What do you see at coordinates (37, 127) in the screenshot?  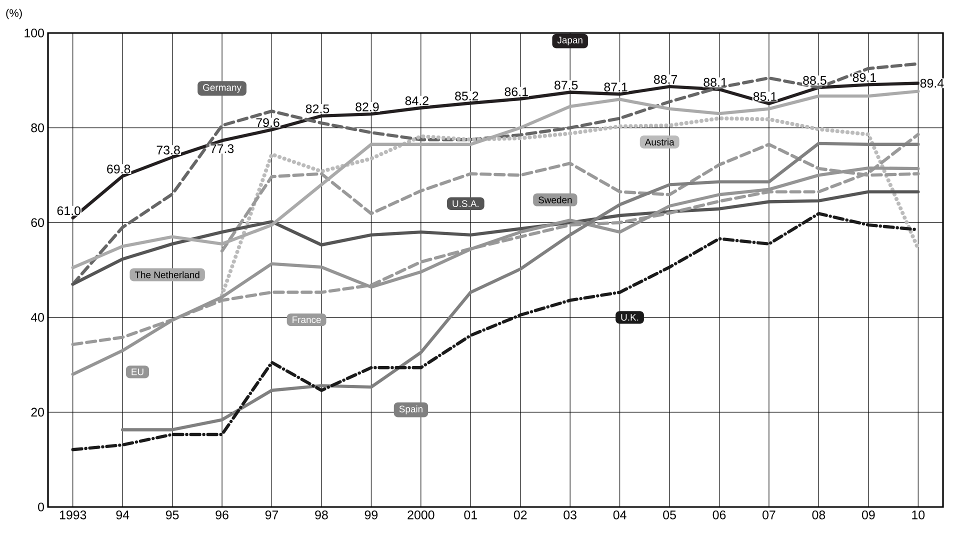 I see `y-tick-label: 80` at bounding box center [37, 127].